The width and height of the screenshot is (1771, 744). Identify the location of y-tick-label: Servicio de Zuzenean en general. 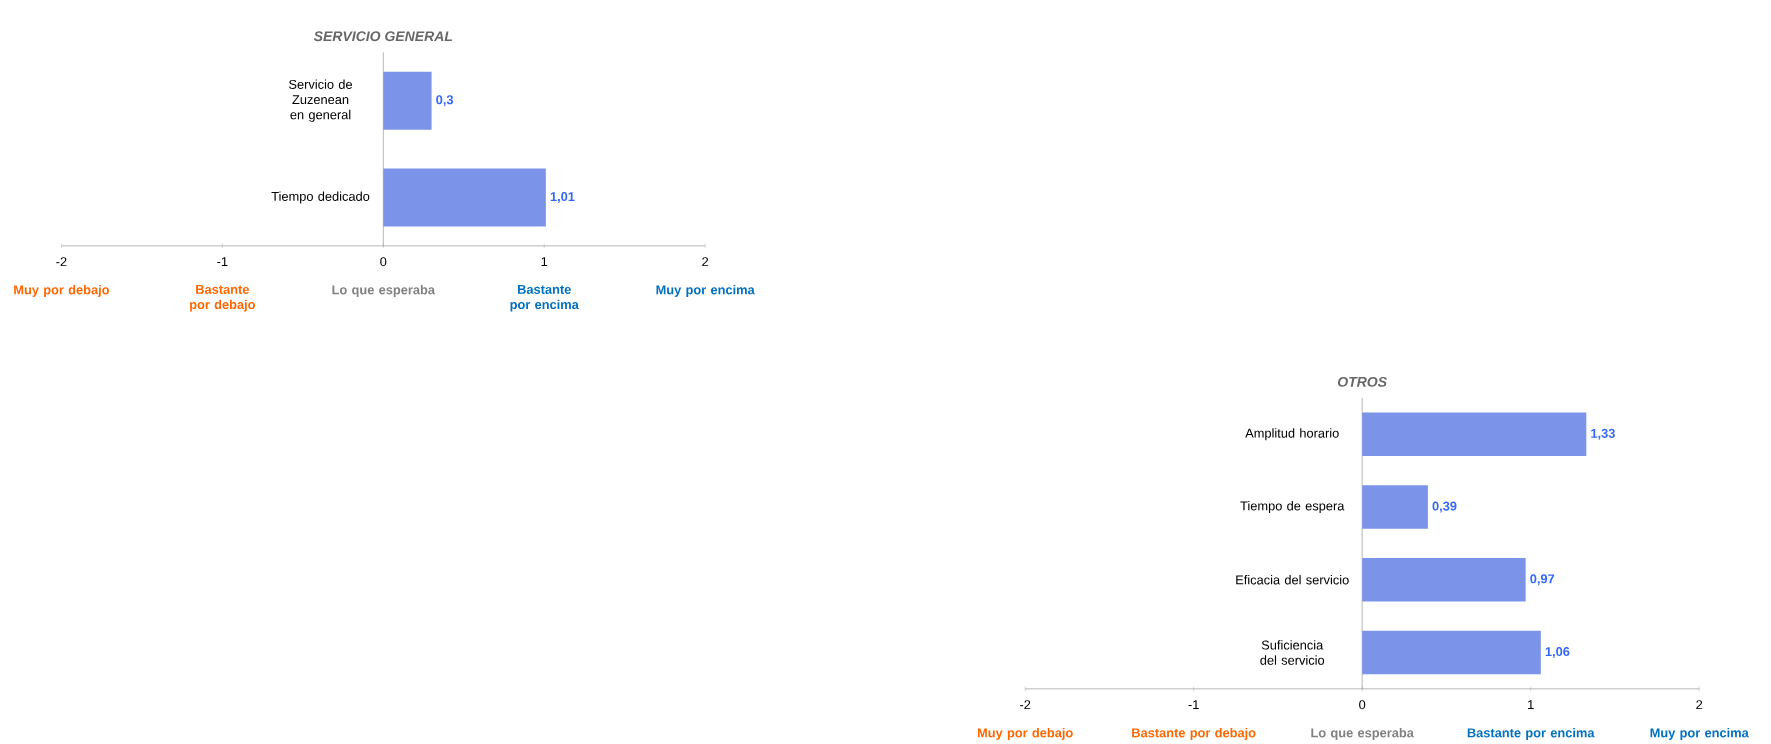
(321, 100).